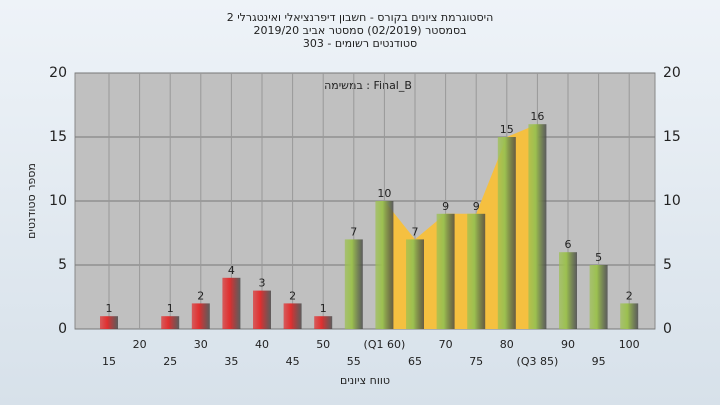 This screenshot has height=405, width=720. What do you see at coordinates (415, 361) in the screenshot?
I see `x-tick-label: 65` at bounding box center [415, 361].